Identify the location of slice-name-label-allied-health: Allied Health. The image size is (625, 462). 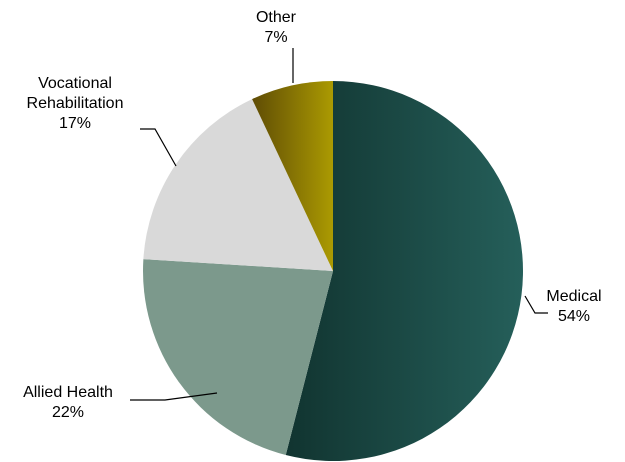
(68, 392).